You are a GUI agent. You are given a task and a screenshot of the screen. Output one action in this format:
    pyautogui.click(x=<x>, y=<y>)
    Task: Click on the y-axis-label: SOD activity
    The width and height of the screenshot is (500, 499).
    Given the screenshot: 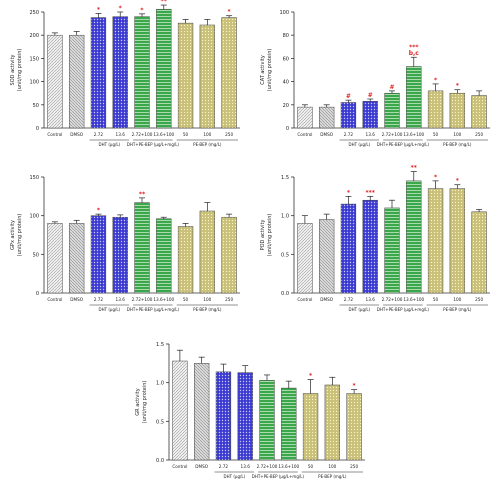 What is the action you would take?
    pyautogui.click(x=13, y=69)
    